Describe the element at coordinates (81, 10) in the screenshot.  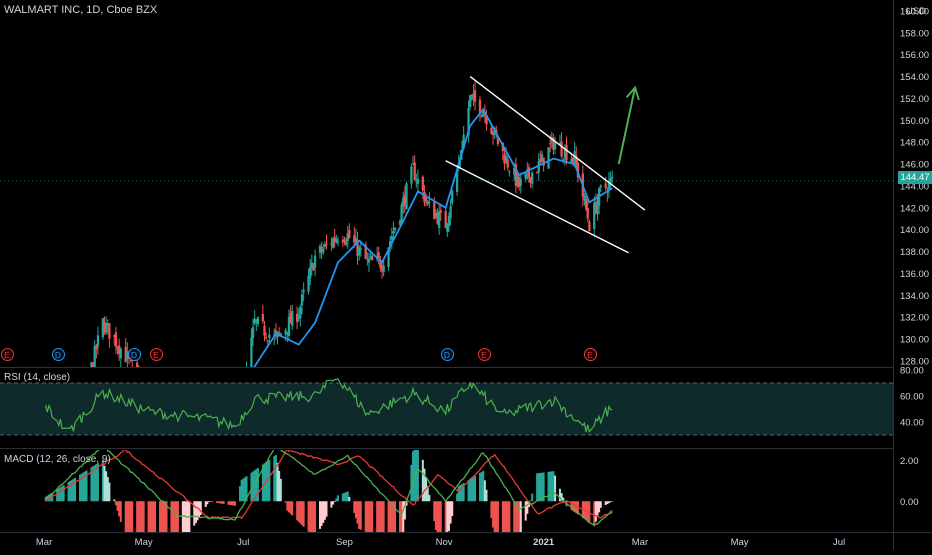
I see `symbol-title: WALMART INC, 1D, Cboe BZX` at that location.